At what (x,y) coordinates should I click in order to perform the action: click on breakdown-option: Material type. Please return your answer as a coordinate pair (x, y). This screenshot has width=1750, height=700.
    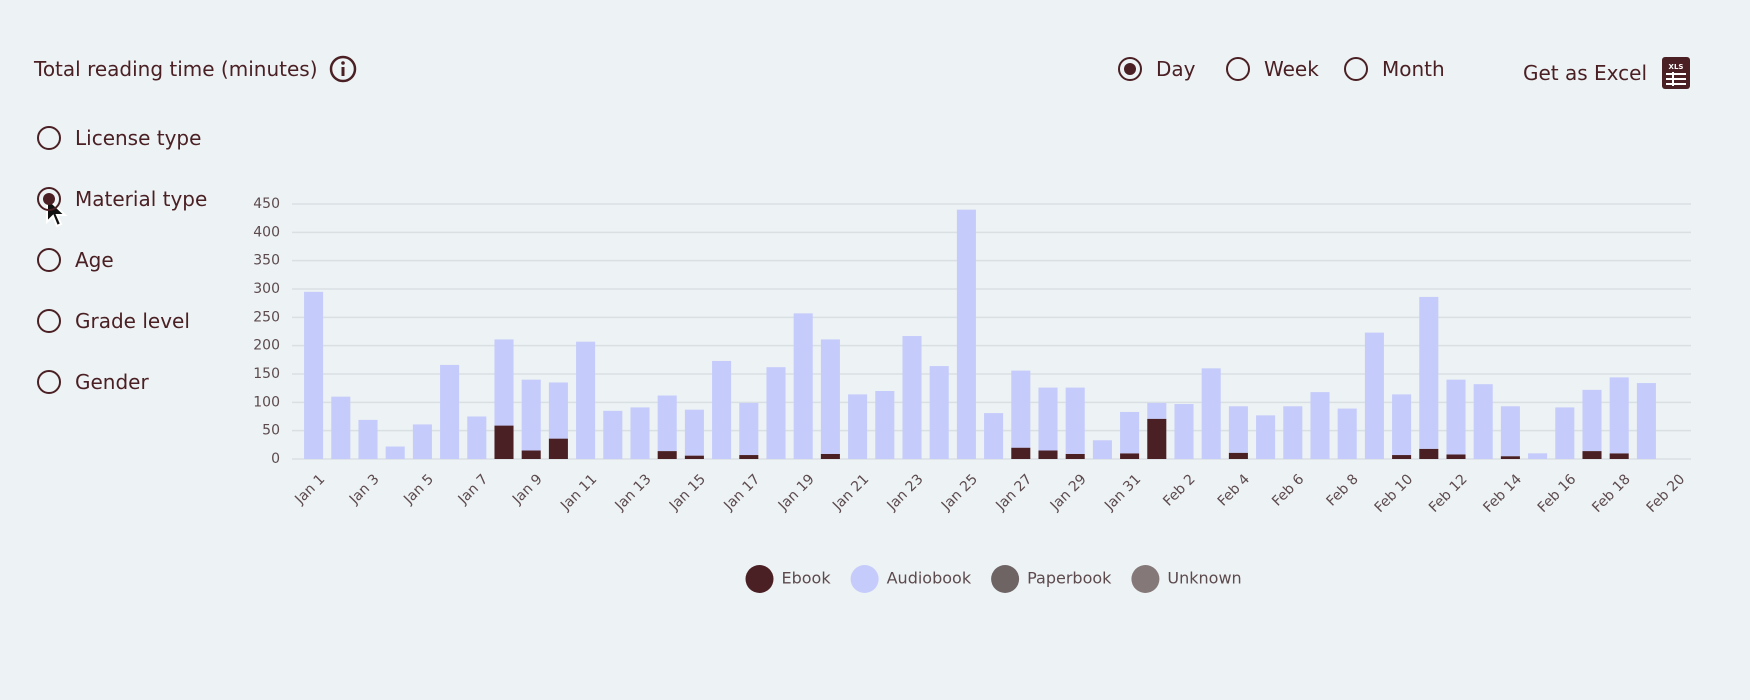
    Looking at the image, I should click on (122, 199).